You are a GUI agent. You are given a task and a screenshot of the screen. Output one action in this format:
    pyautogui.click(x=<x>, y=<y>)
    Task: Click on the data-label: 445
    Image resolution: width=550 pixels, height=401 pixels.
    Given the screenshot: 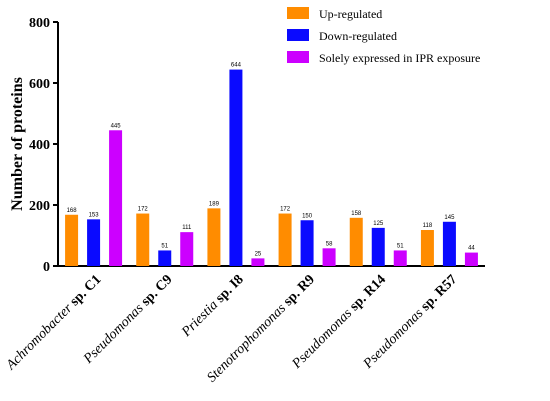 What is the action you would take?
    pyautogui.click(x=116, y=126)
    